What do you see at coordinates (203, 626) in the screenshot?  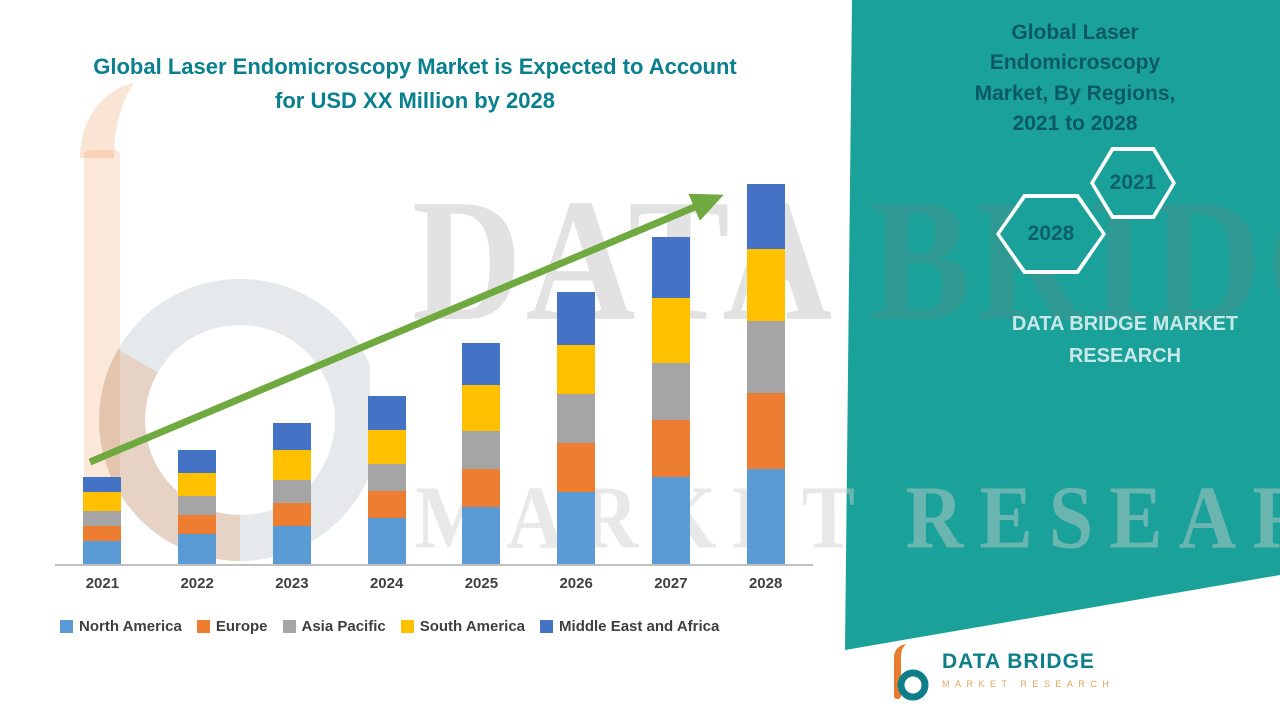 I see `legend-swatch-europe` at bounding box center [203, 626].